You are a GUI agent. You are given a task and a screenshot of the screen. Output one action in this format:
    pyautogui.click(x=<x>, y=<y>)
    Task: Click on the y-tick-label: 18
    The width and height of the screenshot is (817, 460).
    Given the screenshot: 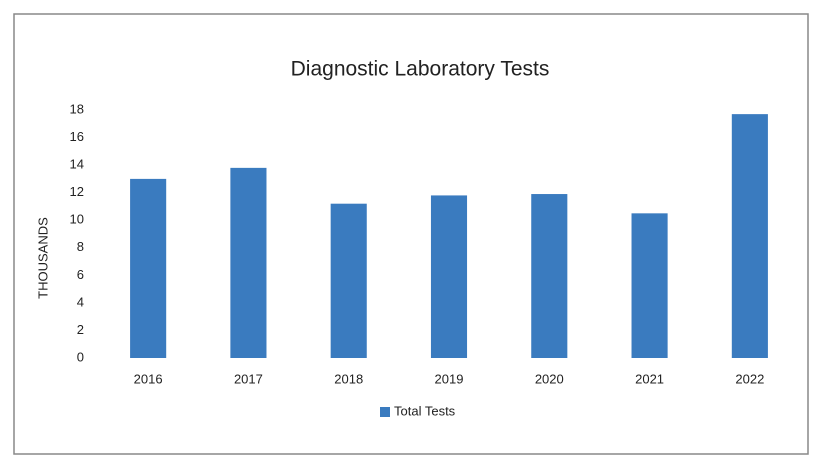 What is the action you would take?
    pyautogui.click(x=77, y=108)
    